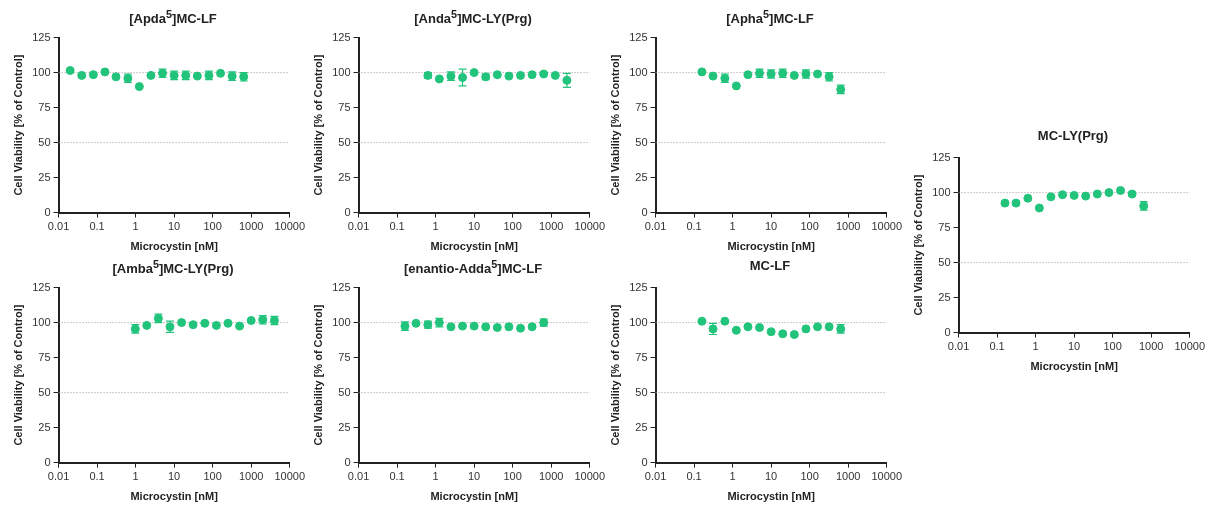  What do you see at coordinates (173, 18) in the screenshot?
I see `chart-title: [Apda$^{5}$]MC-LF` at bounding box center [173, 18].